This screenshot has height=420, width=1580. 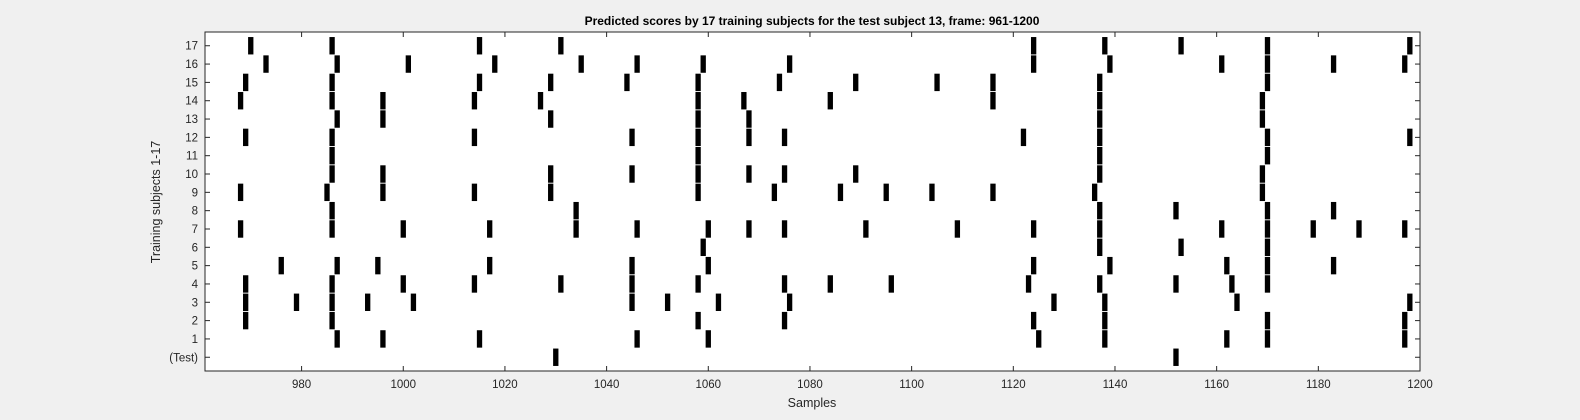 I want to click on y-tick-label: 2, so click(x=195, y=322).